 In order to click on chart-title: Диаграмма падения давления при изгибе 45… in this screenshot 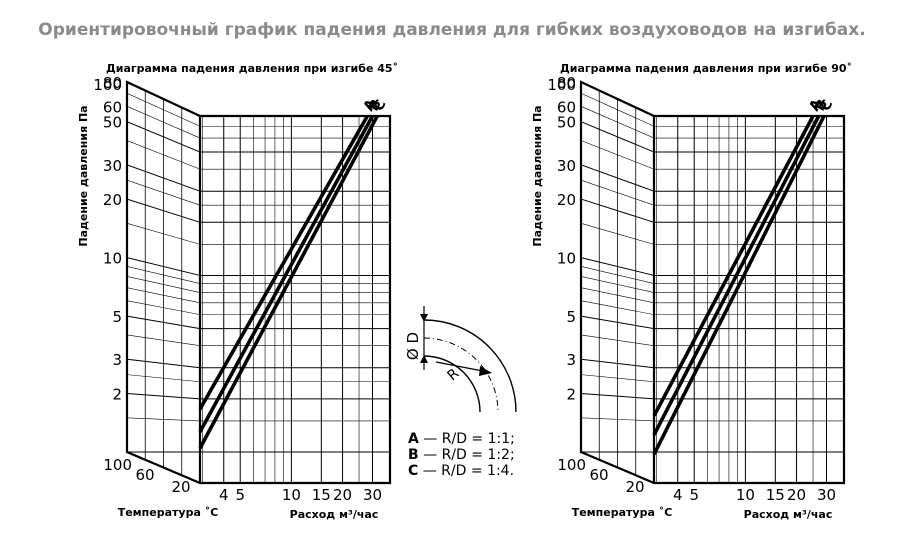, I will do `click(252, 68)`.